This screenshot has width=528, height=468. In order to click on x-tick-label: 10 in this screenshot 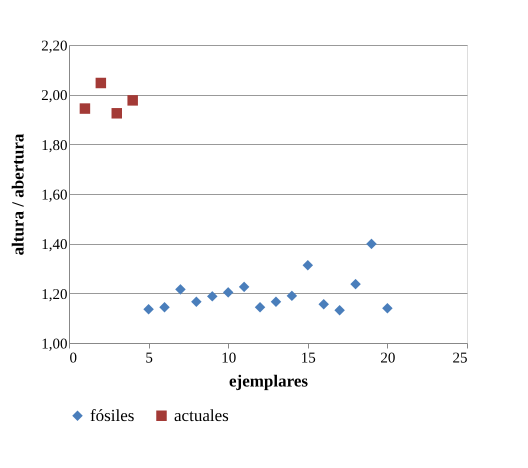, I will do `click(228, 358)`.